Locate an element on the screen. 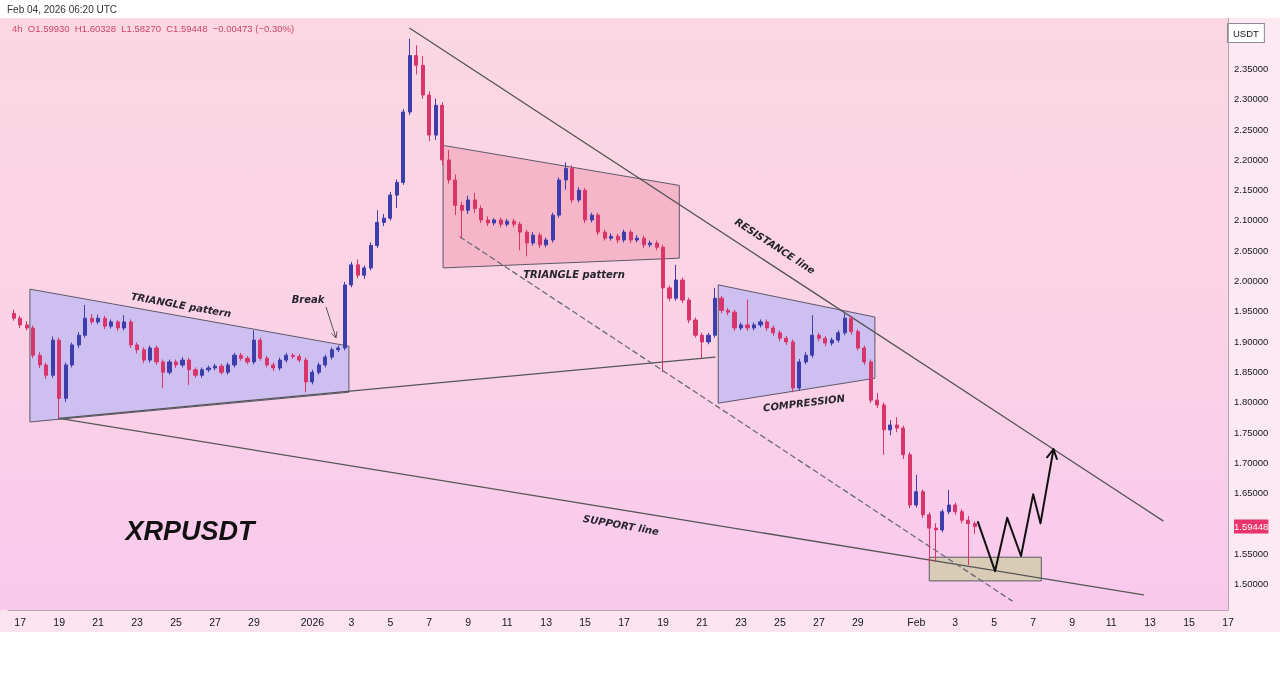 This screenshot has width=1280, height=673. y-tick-label: 1.75000 is located at coordinates (1251, 432).